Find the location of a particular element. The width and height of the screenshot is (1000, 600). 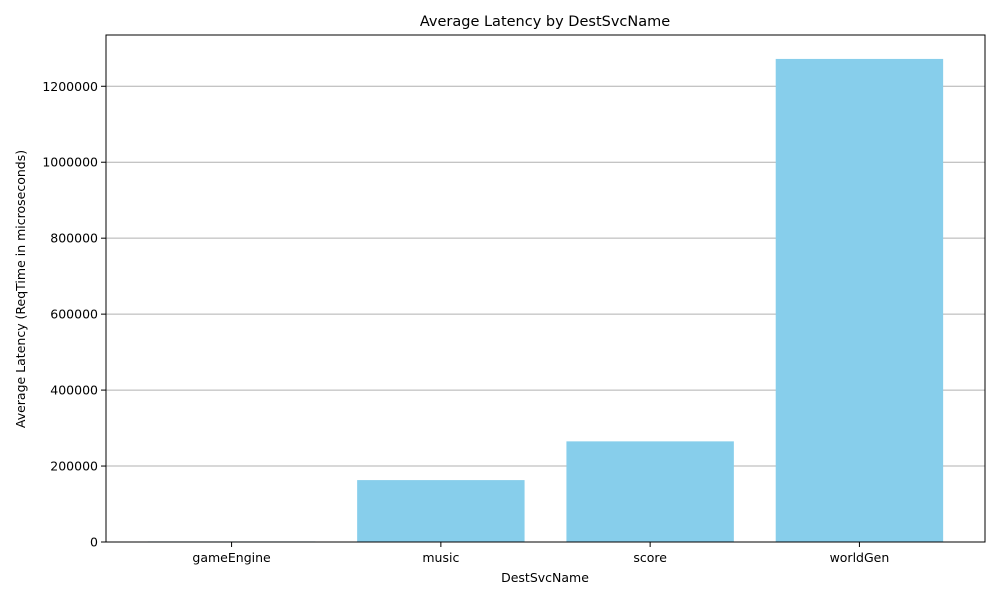

y-tick-label: 600000 is located at coordinates (74, 314).